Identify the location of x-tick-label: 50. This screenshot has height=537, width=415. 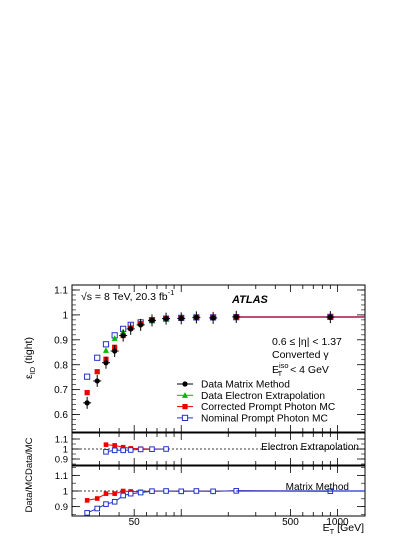
(135, 522).